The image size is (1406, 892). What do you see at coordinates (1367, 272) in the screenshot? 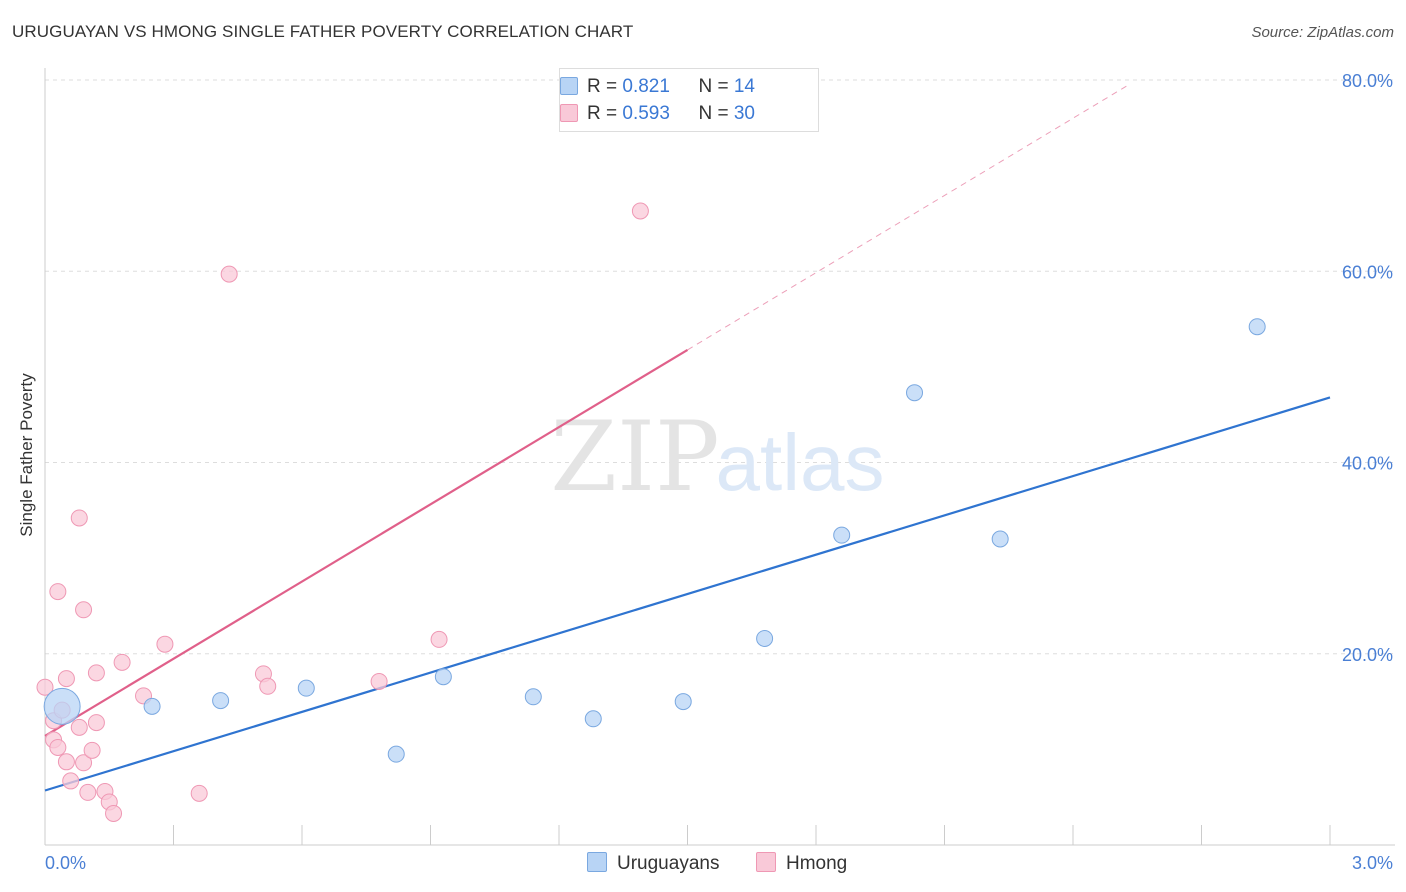
I see `y-tick-label: 60.0%` at bounding box center [1367, 272].